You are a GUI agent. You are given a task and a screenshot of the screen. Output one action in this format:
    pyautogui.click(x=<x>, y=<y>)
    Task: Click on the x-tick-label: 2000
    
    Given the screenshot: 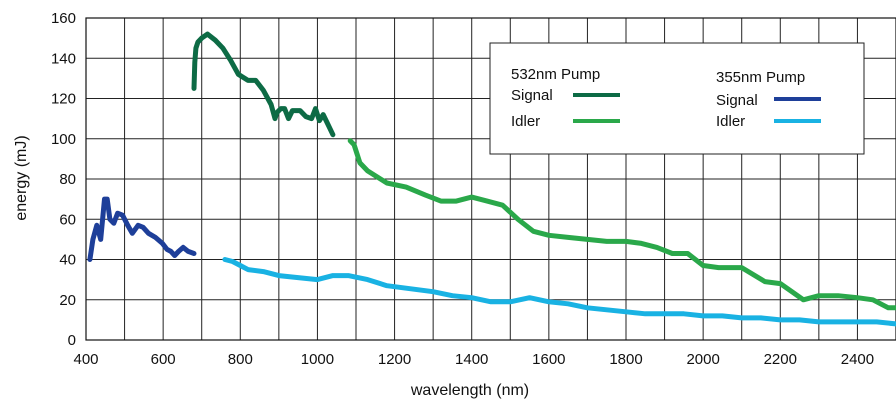 What is the action you would take?
    pyautogui.click(x=702, y=359)
    